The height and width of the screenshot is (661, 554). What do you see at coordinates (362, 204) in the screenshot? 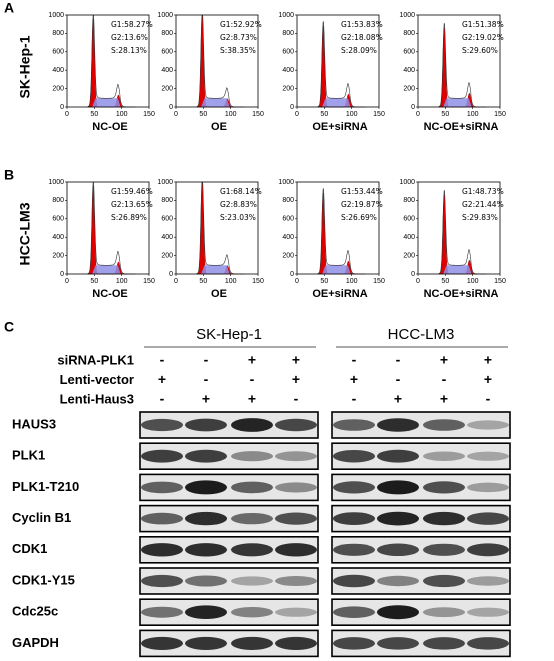
I see `phase-stat: G2:19.87%` at bounding box center [362, 204].